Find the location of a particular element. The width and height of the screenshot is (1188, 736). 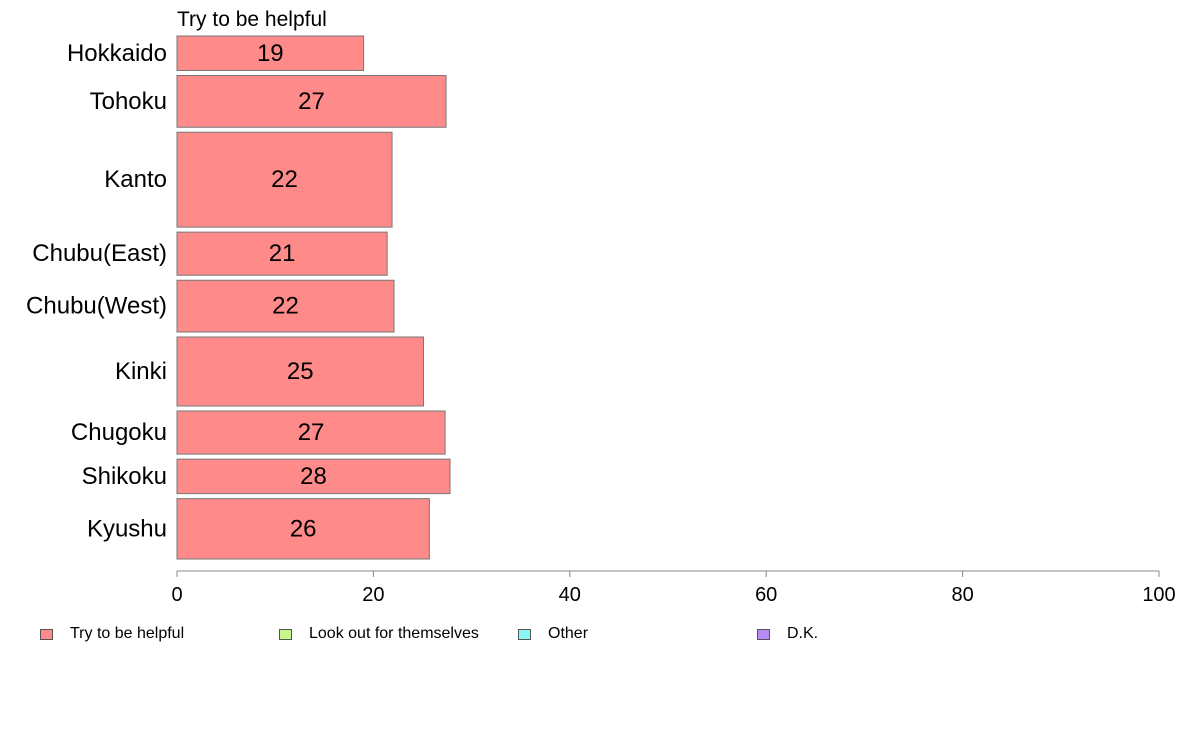

bar-kanto is located at coordinates (284, 179).